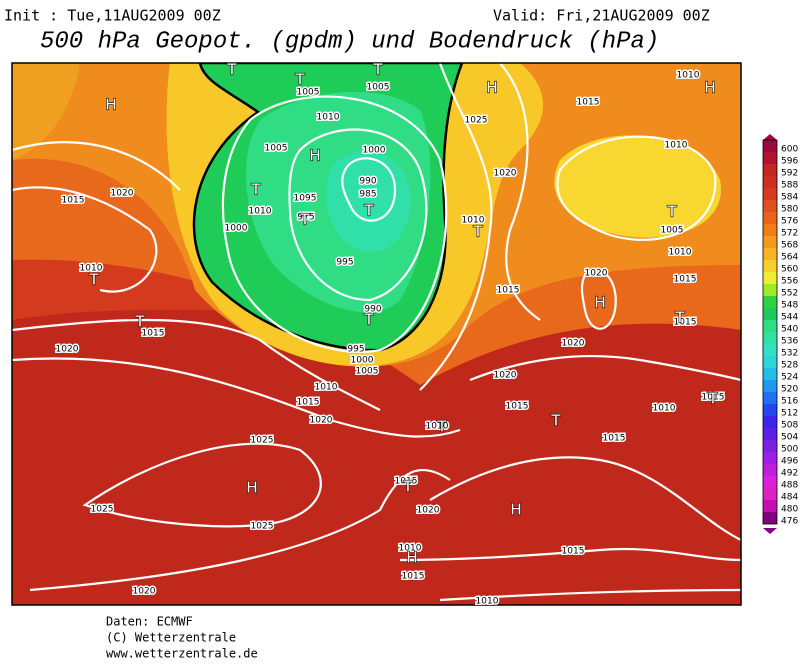 This screenshot has width=812, height=671. Describe the element at coordinates (601, 16) in the screenshot. I see `valid-time: Valid: Fri,21AUG2009 00Z` at that location.